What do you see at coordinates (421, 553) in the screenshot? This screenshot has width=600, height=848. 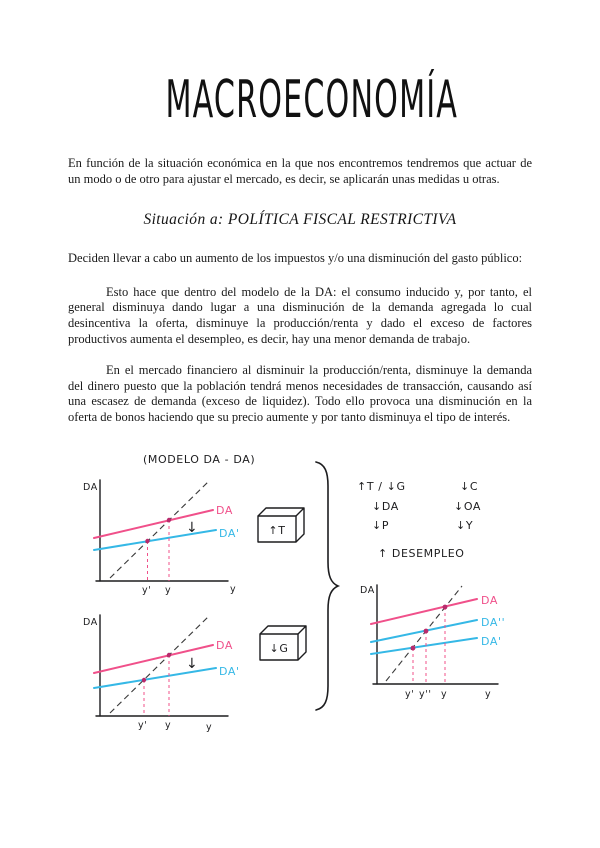 I see `effect-unemployment: ↑ DESEMPLEO` at bounding box center [421, 553].